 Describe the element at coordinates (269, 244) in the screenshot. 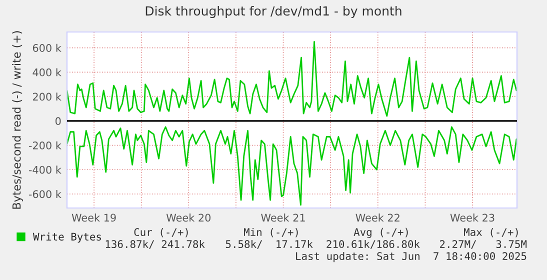

I see `text: 5.58k/ 17.17k` at that location.